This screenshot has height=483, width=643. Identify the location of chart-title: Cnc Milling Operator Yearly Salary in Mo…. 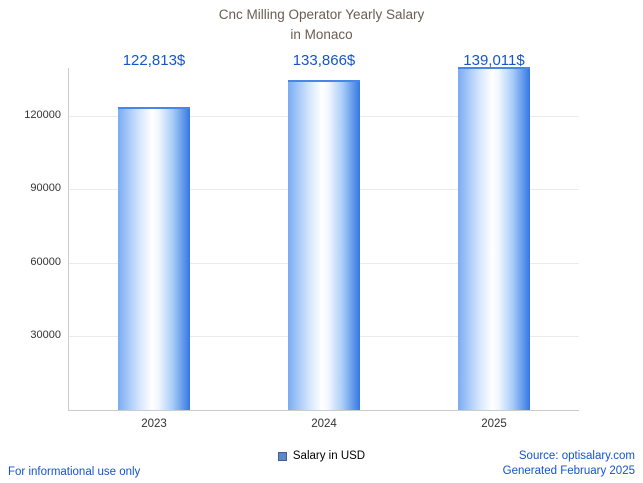
(321, 24).